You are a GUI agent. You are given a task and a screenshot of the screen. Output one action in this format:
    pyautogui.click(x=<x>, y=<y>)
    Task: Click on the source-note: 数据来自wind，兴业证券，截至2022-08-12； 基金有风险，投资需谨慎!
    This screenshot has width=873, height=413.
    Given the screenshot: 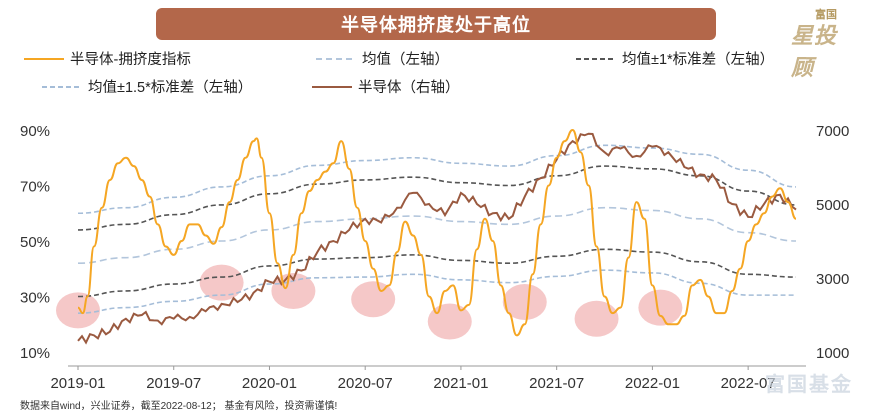 What is the action you would take?
    pyautogui.click(x=179, y=406)
    